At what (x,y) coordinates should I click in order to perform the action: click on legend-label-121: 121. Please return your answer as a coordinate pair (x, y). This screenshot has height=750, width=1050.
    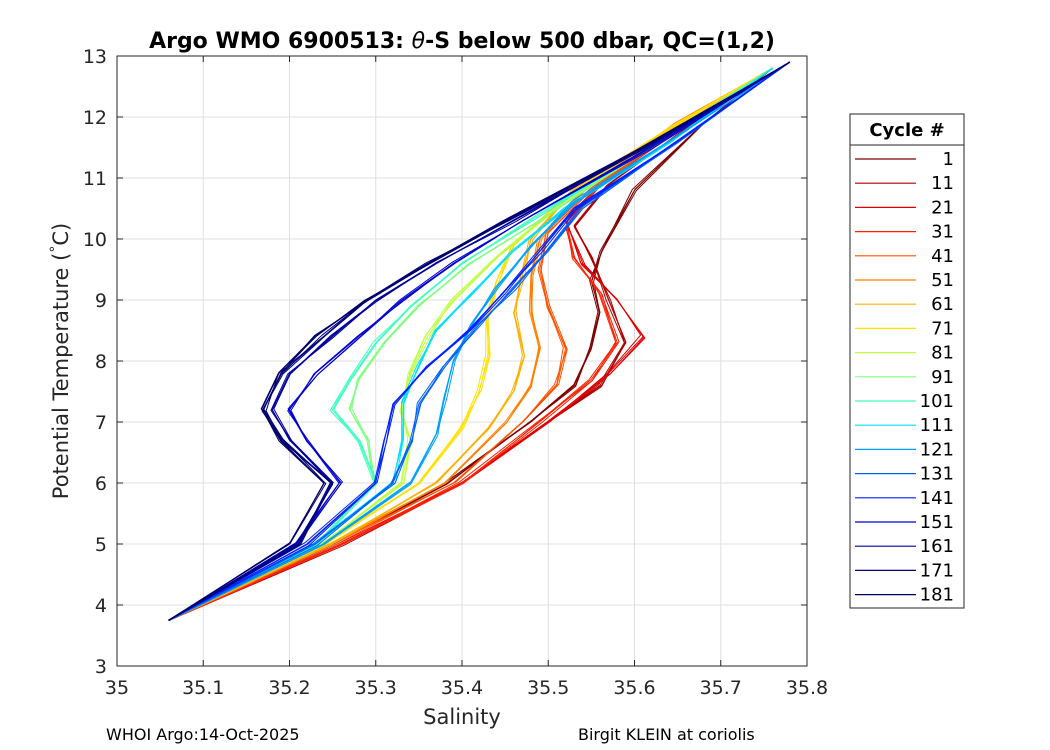
    Looking at the image, I should click on (937, 449).